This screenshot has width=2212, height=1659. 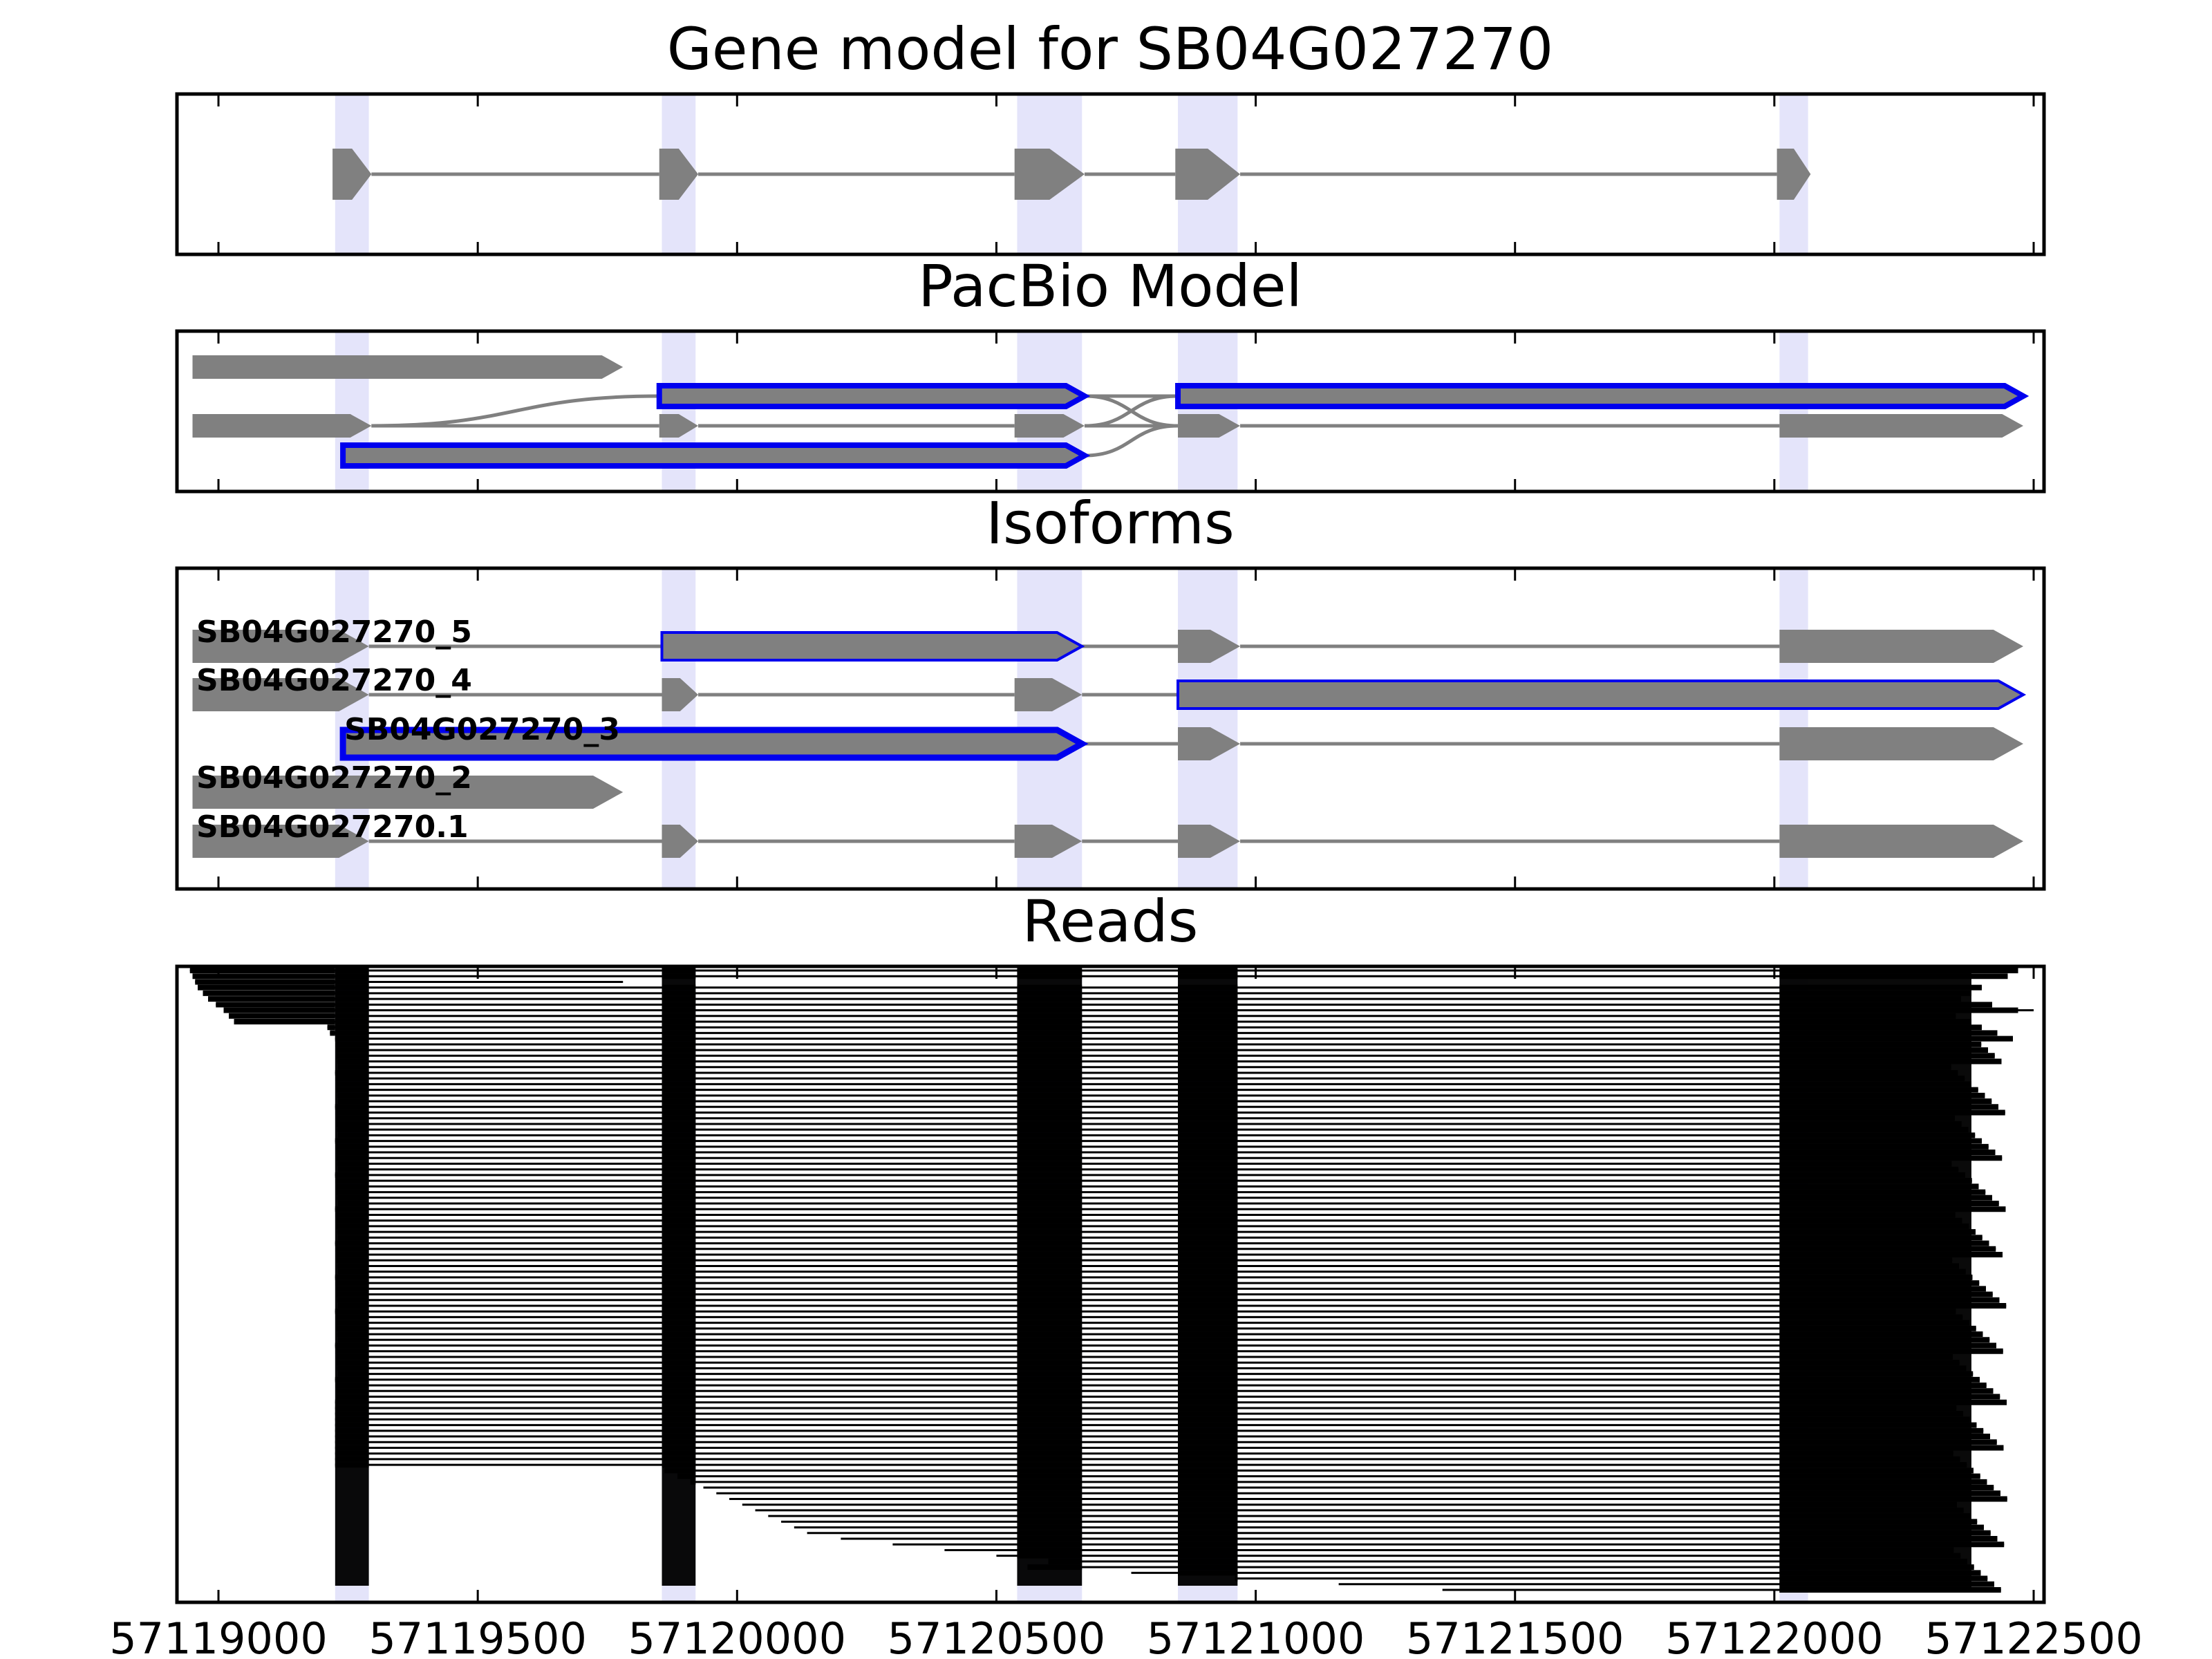 I want to click on x-tick-label: 57121000, so click(x=1256, y=1636).